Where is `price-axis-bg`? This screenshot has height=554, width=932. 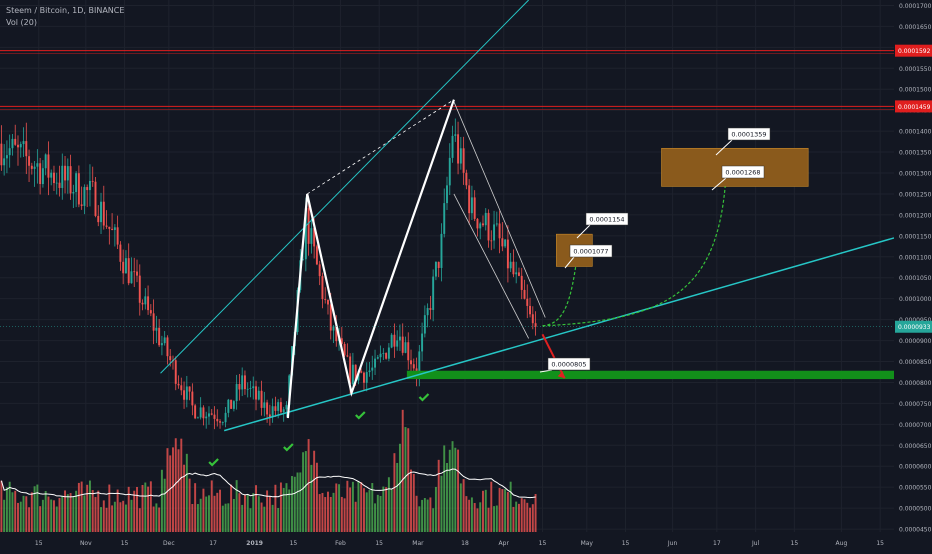
price-axis-bg is located at coordinates (913, 275).